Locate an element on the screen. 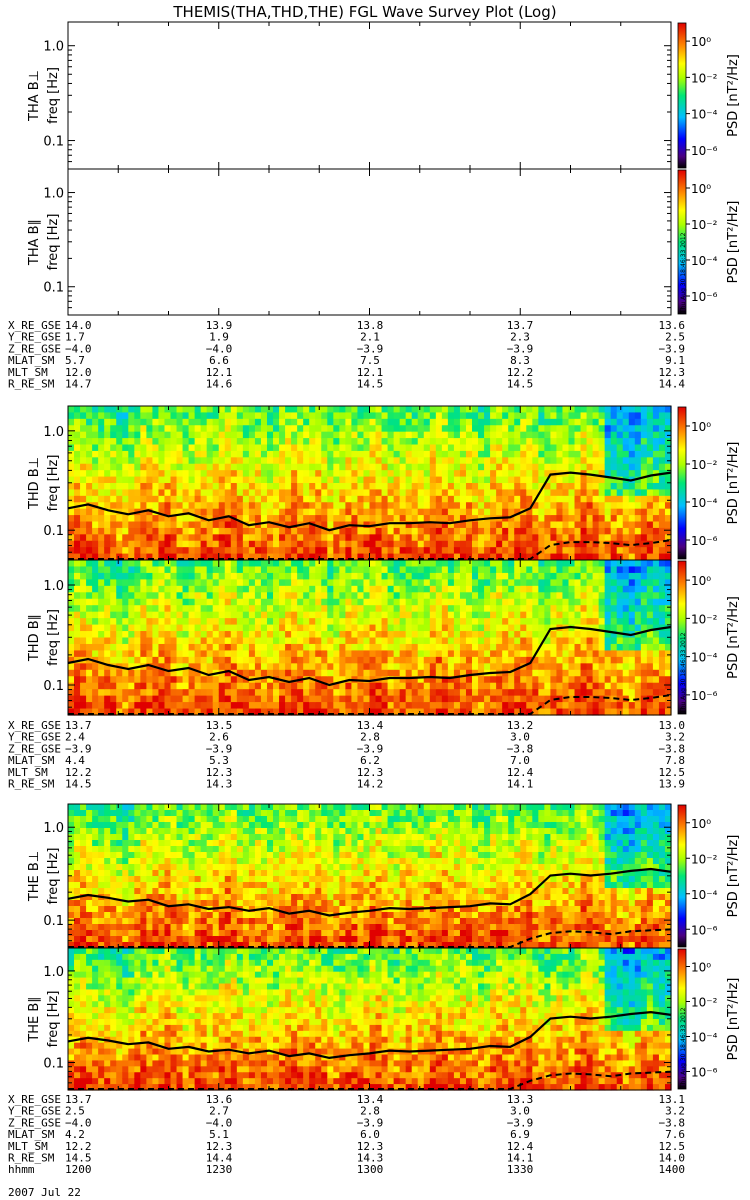  ylabel-probe: THE B⊥ is located at coordinates (34, 876).